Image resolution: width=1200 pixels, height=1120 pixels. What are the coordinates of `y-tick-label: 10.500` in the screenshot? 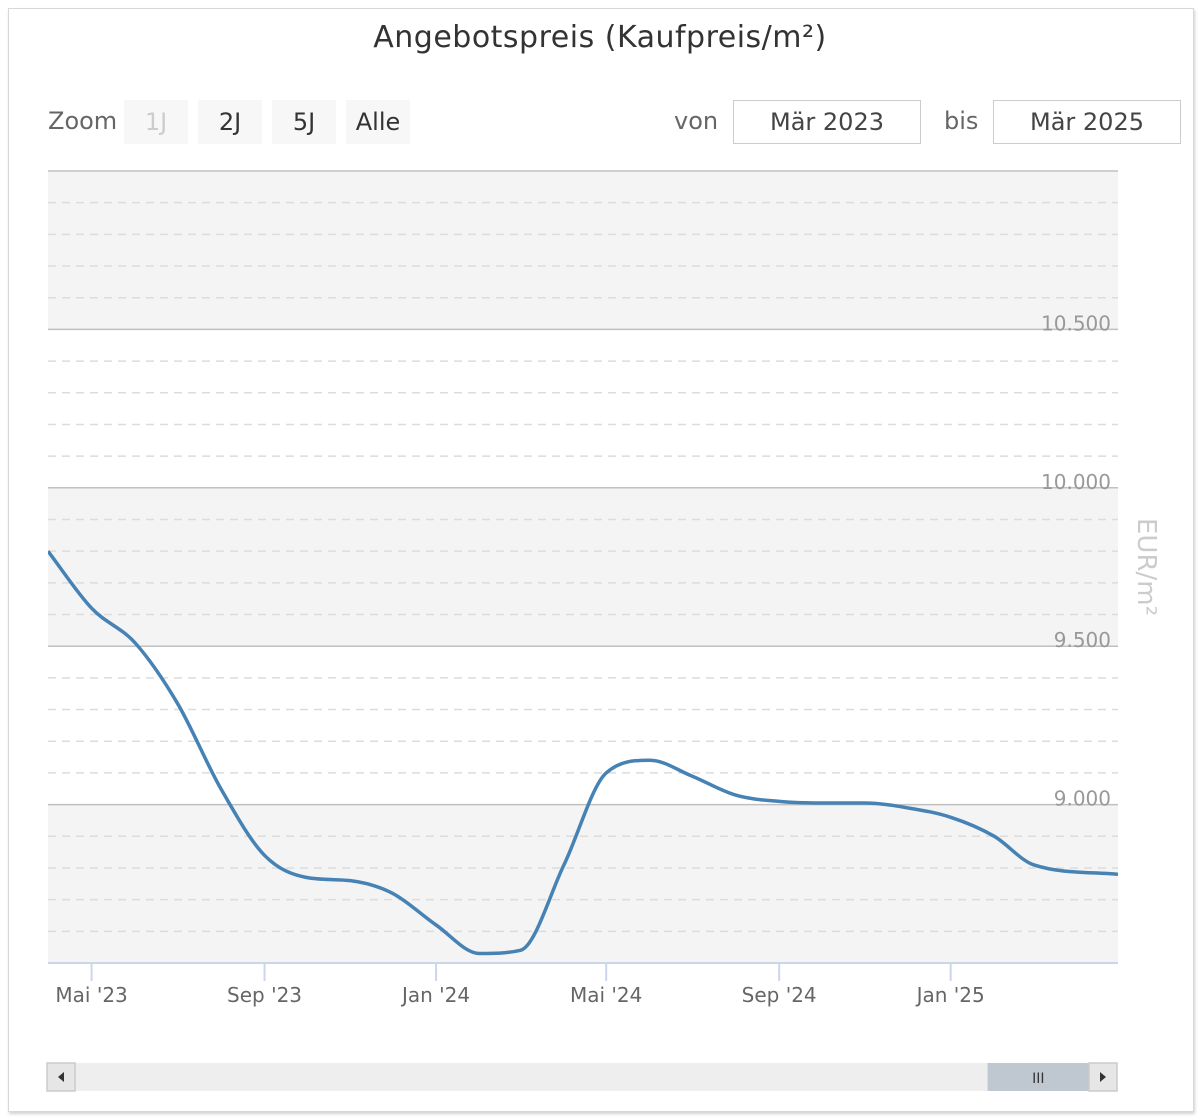 It's located at (1076, 323).